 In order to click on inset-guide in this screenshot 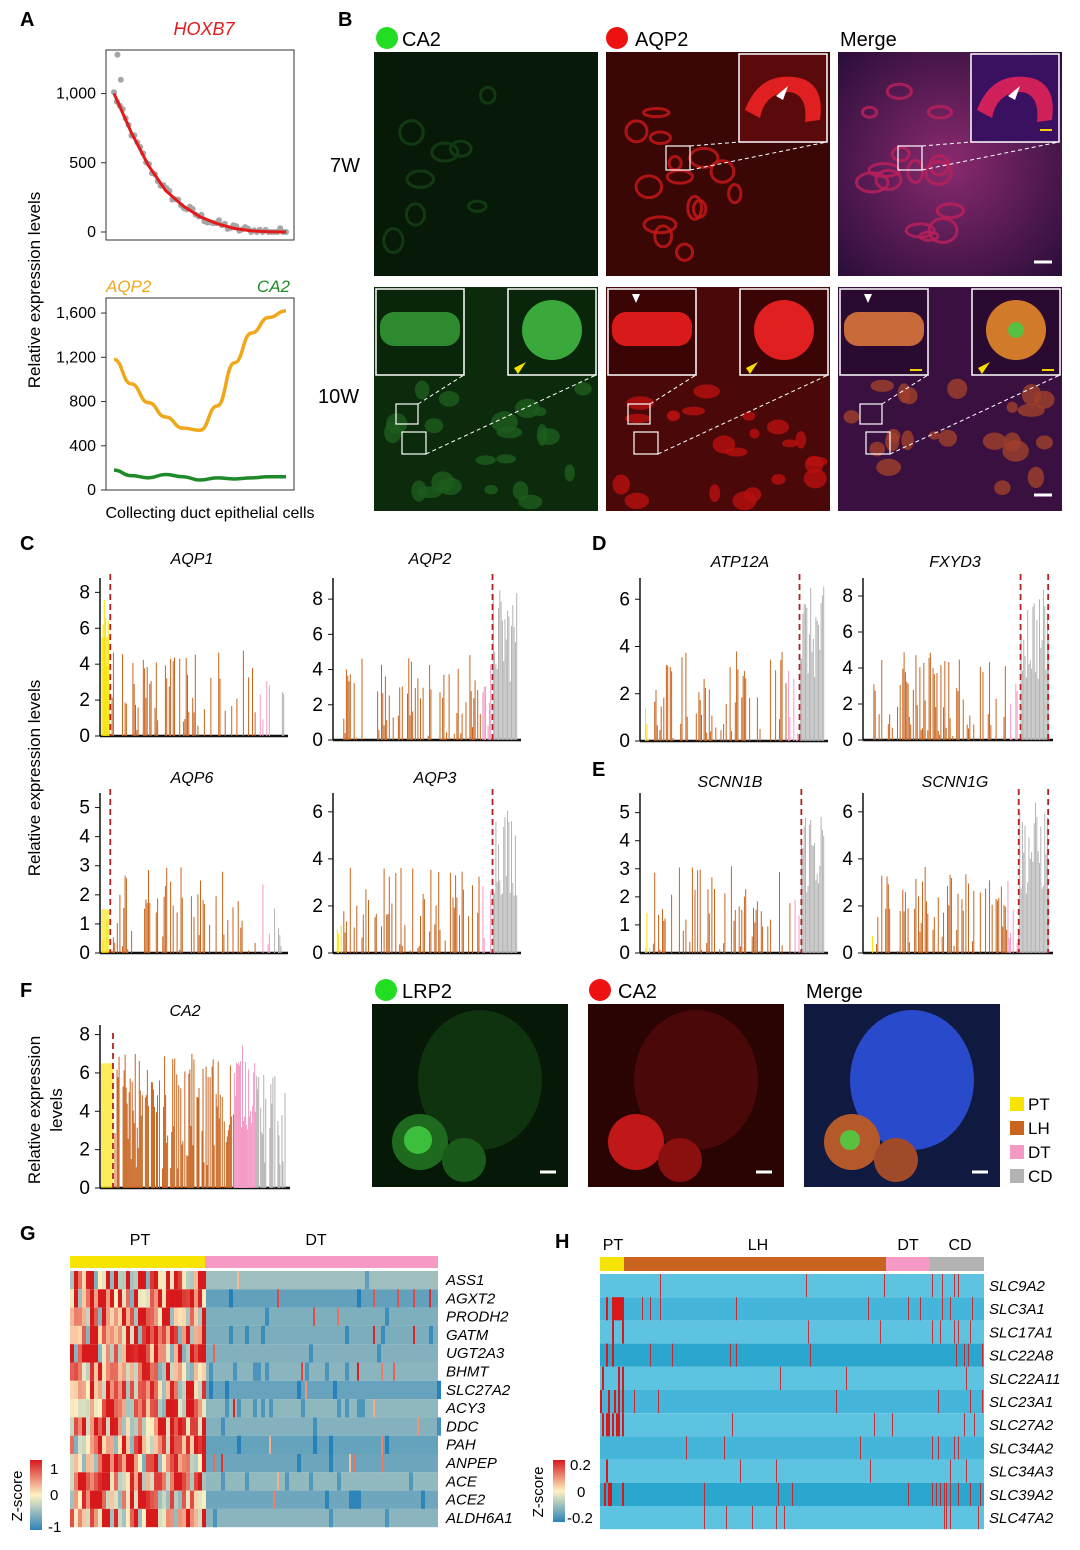, I will do `click(905, 389)`.